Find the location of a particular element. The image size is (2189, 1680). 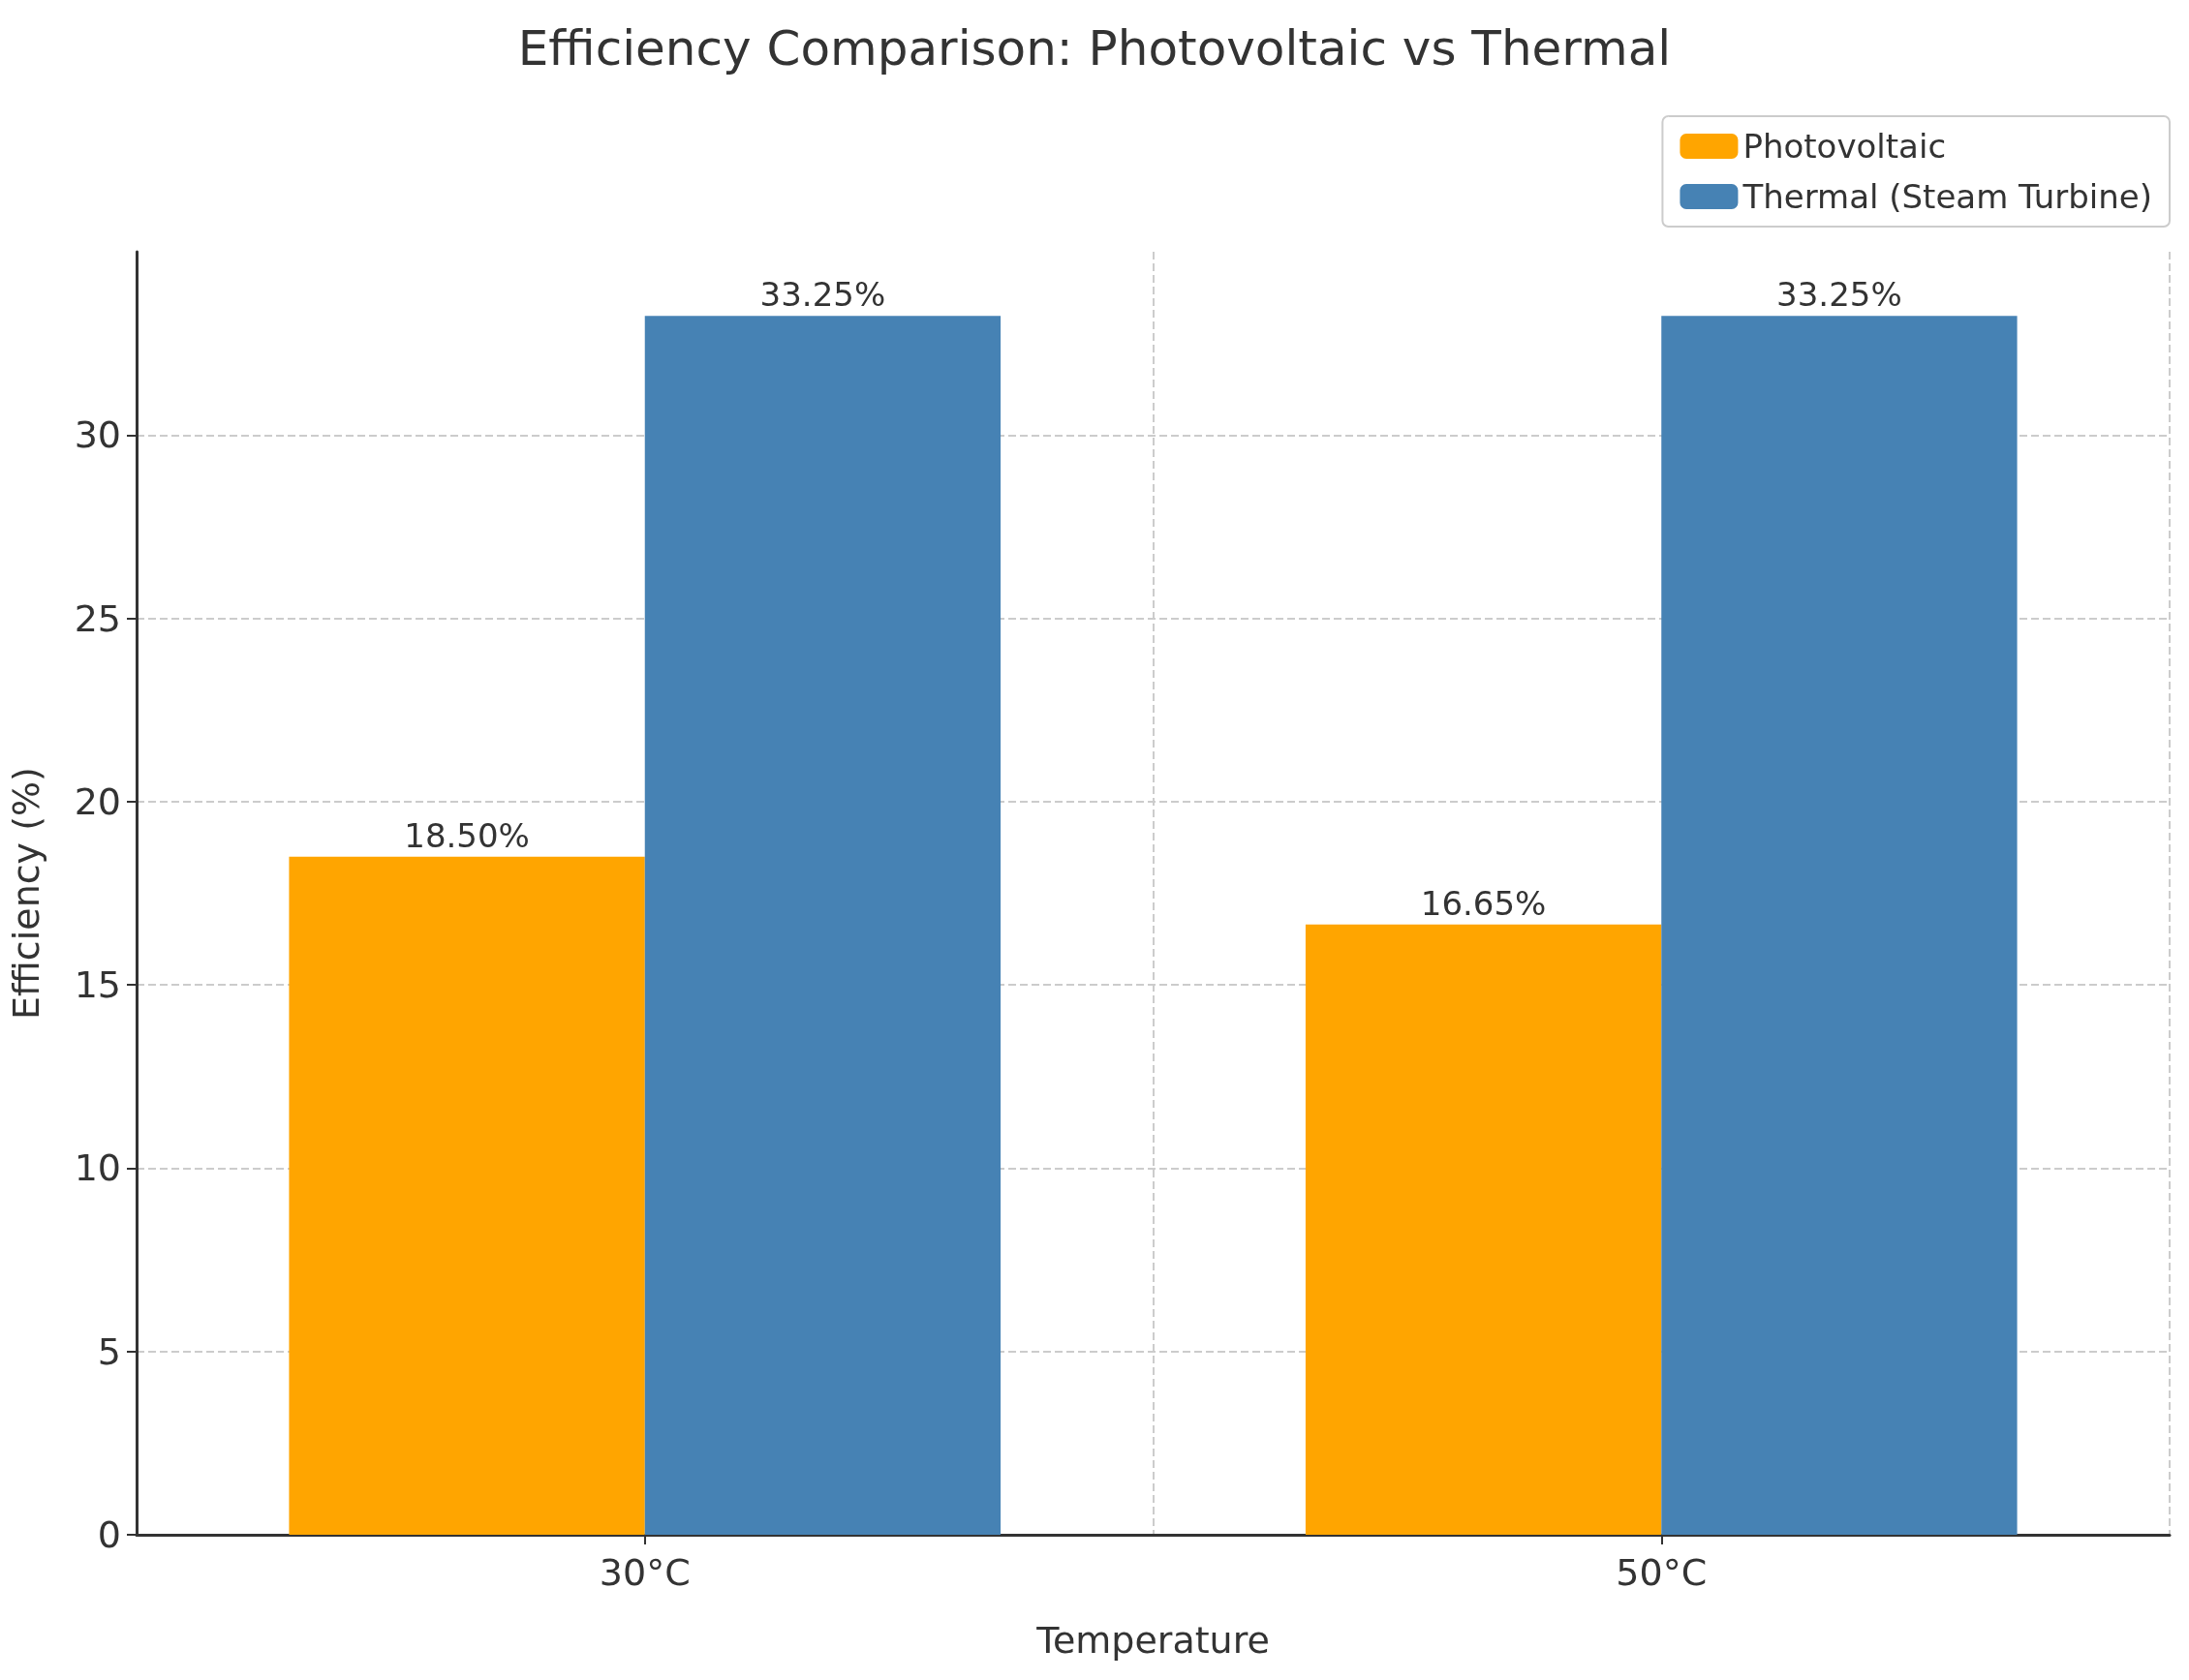

y-tick-label: 25 is located at coordinates (97, 618).